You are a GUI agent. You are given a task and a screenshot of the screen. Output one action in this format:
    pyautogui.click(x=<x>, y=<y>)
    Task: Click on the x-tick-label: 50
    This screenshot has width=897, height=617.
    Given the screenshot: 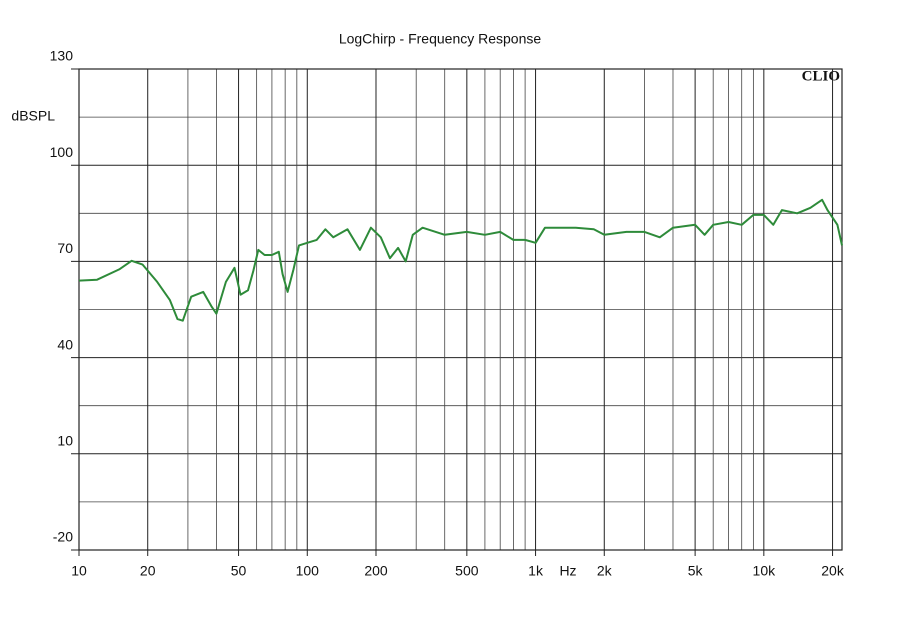 What is the action you would take?
    pyautogui.click(x=239, y=571)
    